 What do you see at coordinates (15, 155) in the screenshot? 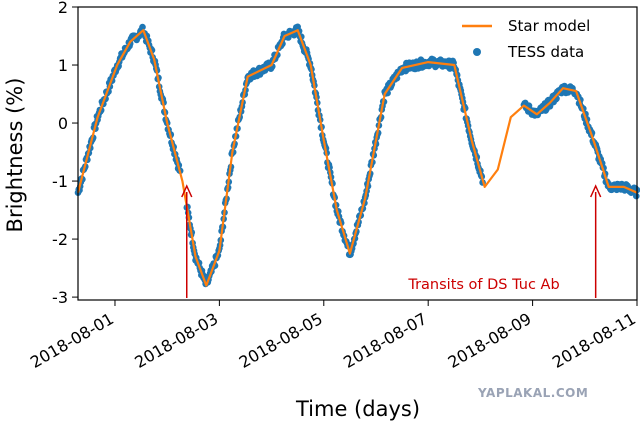
I see `y-axis-label: Brightness (%)` at bounding box center [15, 155].